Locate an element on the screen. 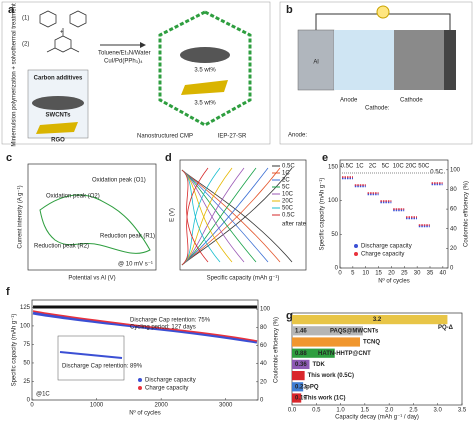 The width and height of the screenshot is (474, 421). x-tick-label: 30 is located at coordinates (417, 274).